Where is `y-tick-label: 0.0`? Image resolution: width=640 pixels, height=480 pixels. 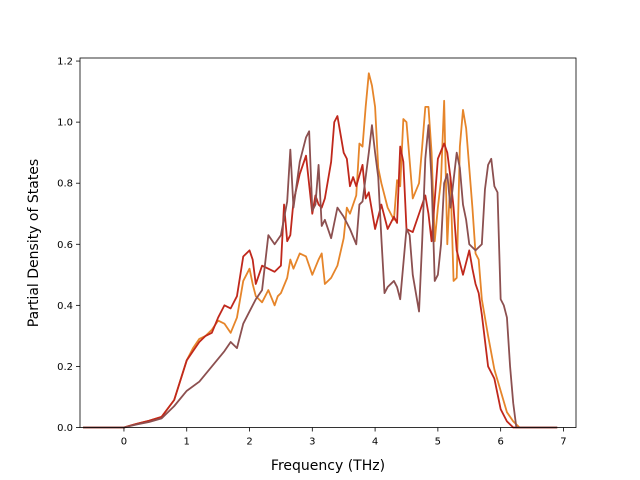
y-tick-label: 0.0 is located at coordinates (65, 428).